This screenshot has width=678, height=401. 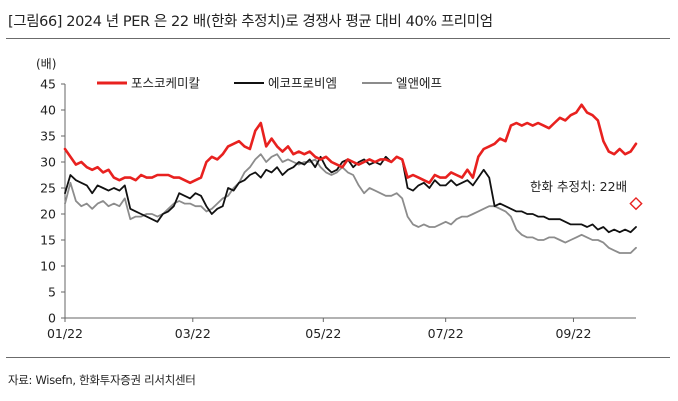 I want to click on annotation-layer: 한화 추정치: 22배, so click(x=586, y=195).